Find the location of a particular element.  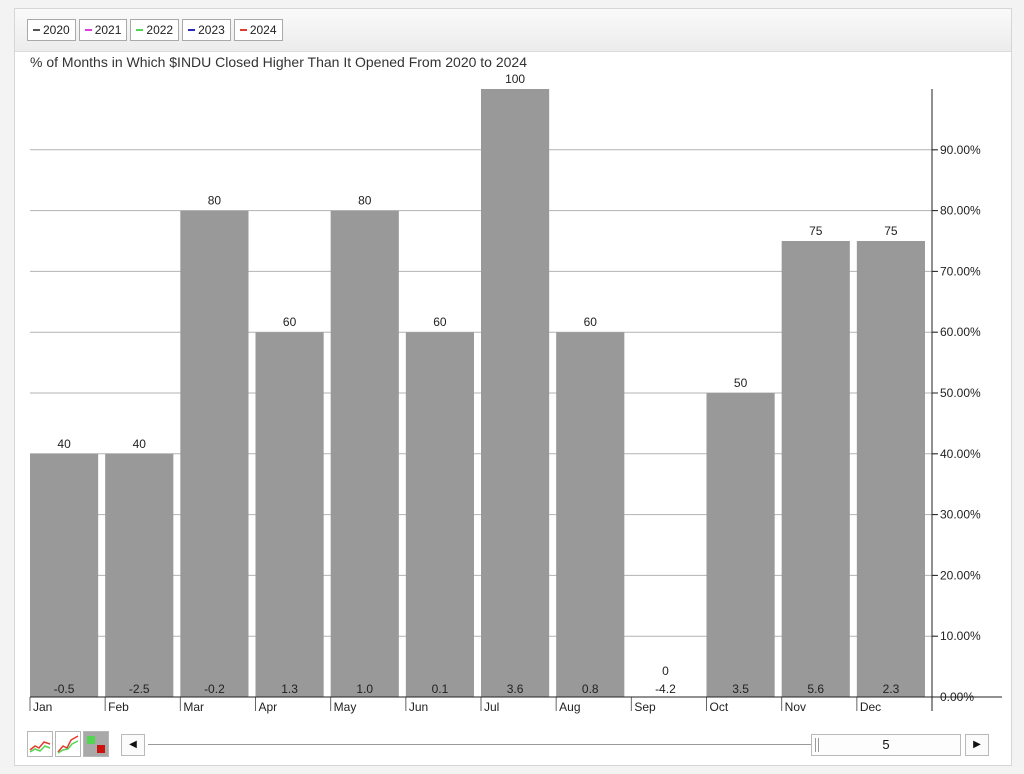

chart-controls: ◀ 5 ▶ is located at coordinates (513, 747).